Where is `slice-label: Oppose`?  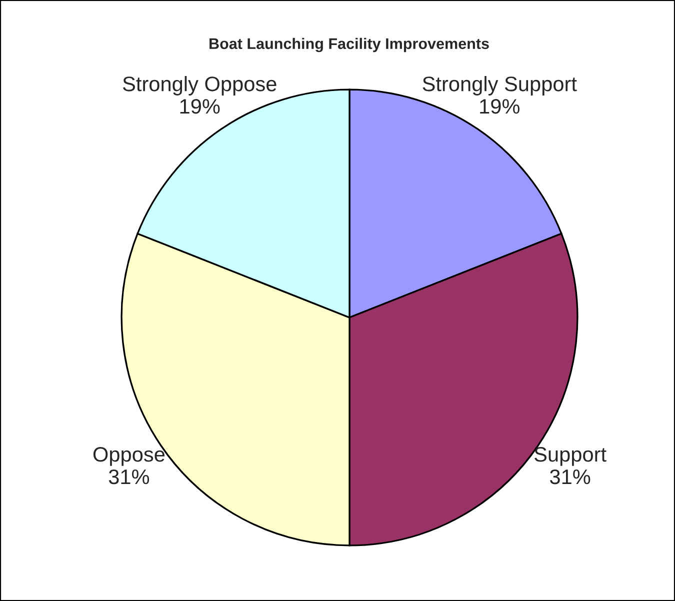 slice-label: Oppose is located at coordinates (129, 456).